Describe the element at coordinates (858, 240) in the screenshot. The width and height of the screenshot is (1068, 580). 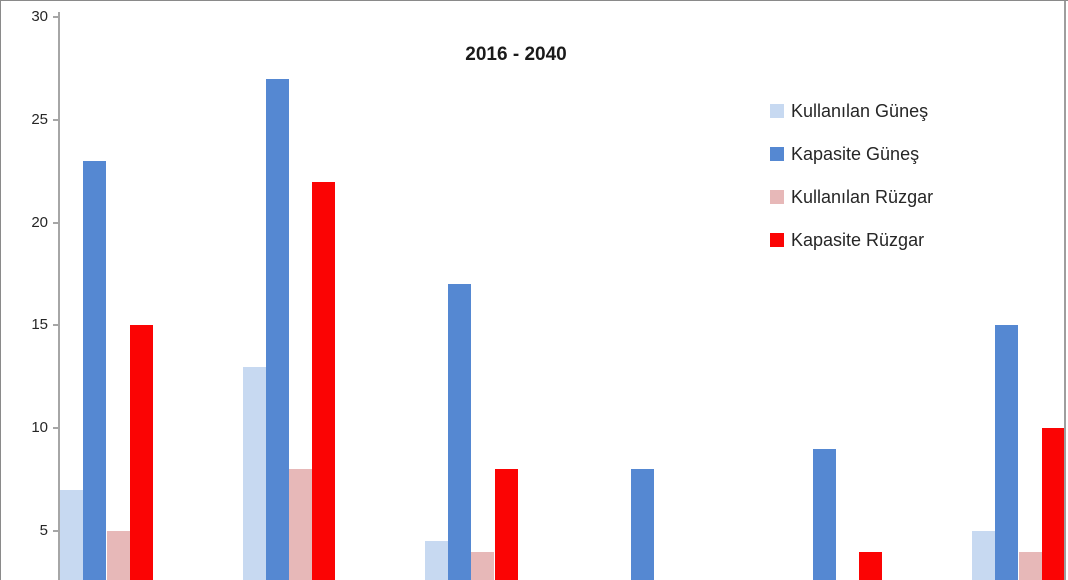
I see `legend-label: Kapasite Rüzgar` at that location.